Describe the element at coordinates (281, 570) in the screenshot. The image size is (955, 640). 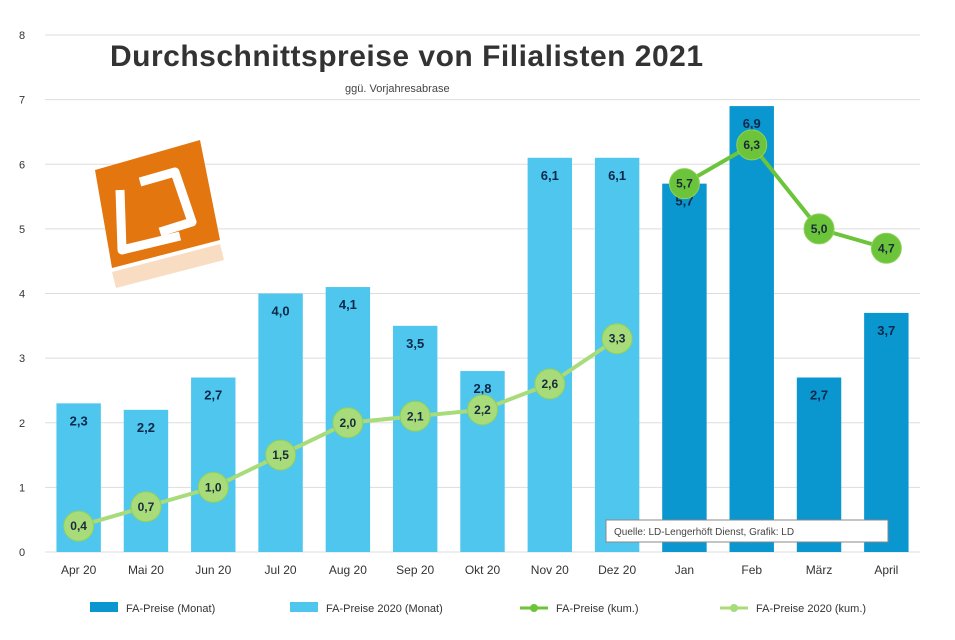
I see `x-tick-label: Jul 20` at that location.